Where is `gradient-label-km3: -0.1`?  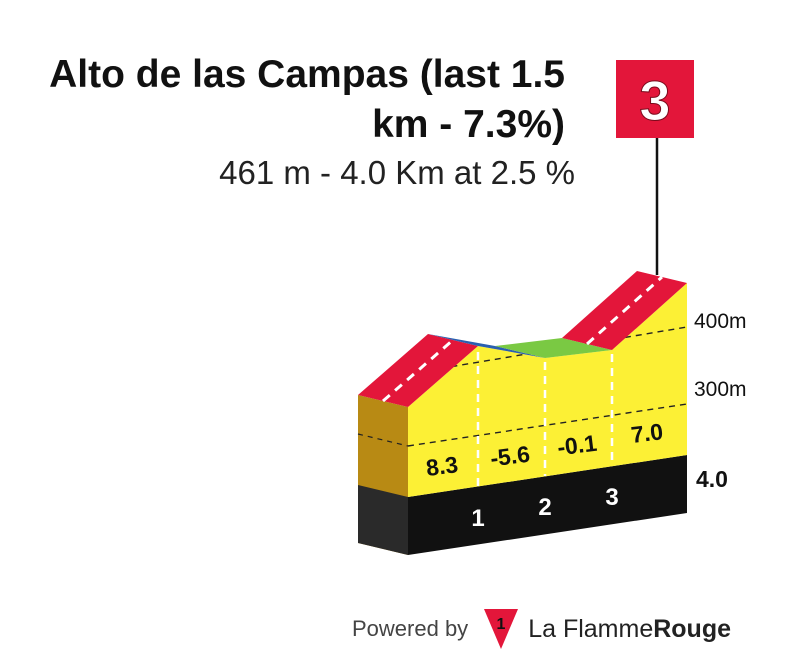 gradient-label-km3: -0.1 is located at coordinates (577, 445).